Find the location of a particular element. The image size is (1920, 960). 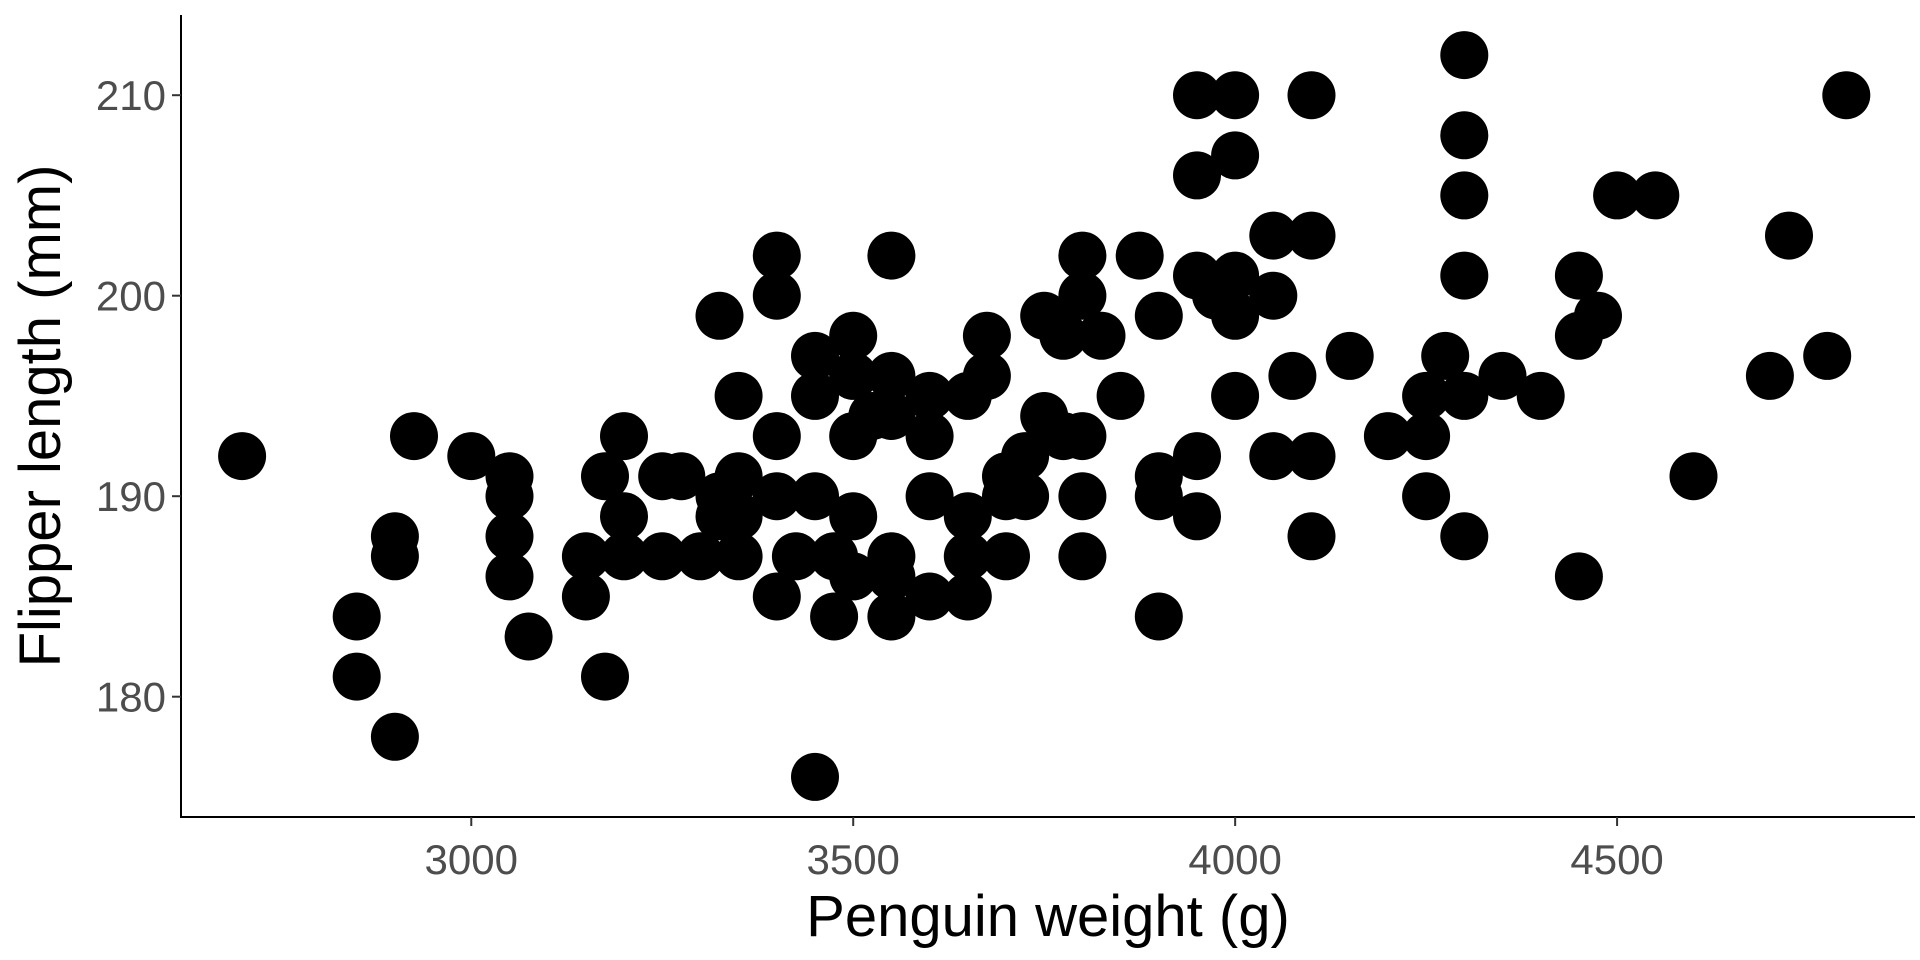

y-tick-label-190: 190 is located at coordinates (131, 496).